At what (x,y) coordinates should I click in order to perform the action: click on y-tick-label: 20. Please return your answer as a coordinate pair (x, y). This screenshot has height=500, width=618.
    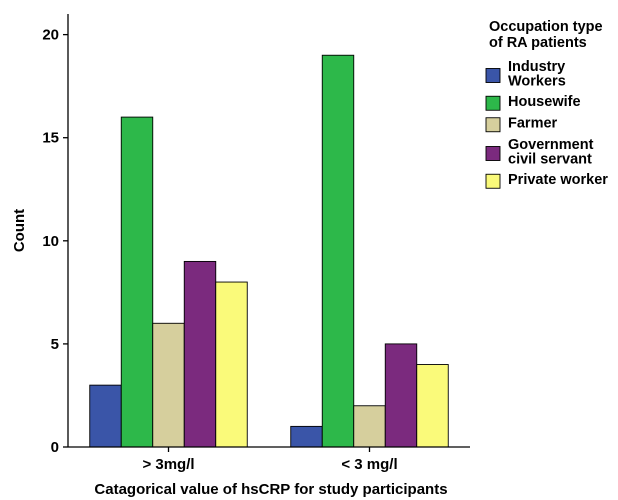
    Looking at the image, I should click on (50, 35).